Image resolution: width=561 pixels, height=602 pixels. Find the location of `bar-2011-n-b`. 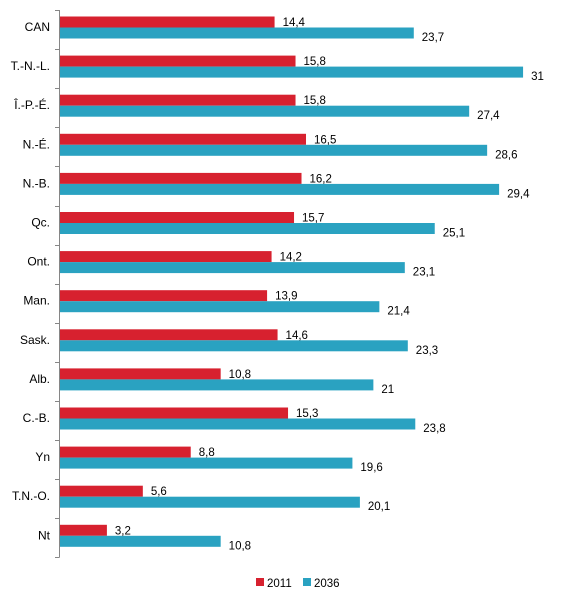

bar-2011-n-b is located at coordinates (180, 178).